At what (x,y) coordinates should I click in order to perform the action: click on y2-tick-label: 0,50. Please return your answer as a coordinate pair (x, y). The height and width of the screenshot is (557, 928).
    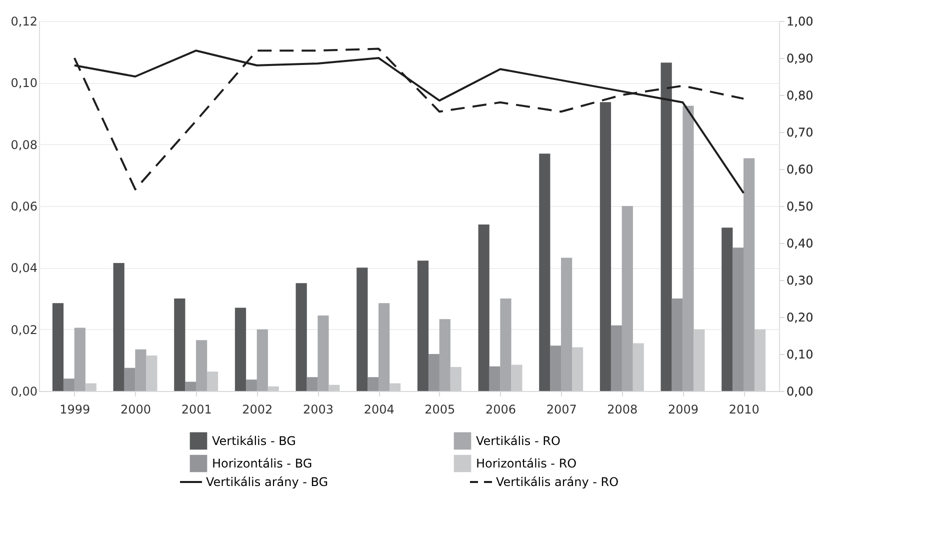
    Looking at the image, I should click on (800, 207).